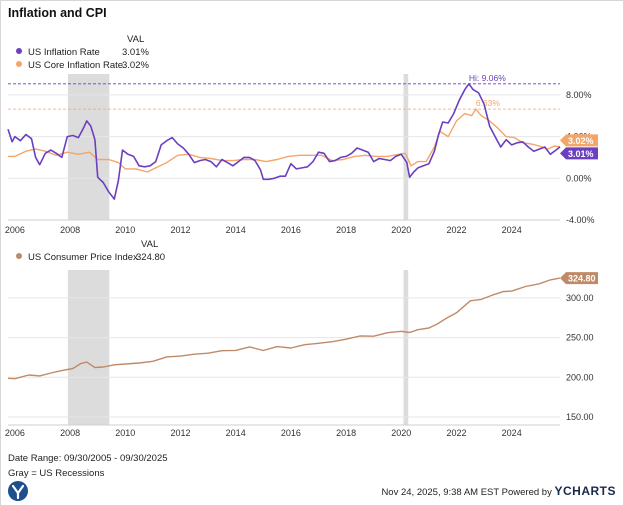 The height and width of the screenshot is (506, 624). I want to click on cpi-x-tick-label-5: 2016, so click(291, 433).